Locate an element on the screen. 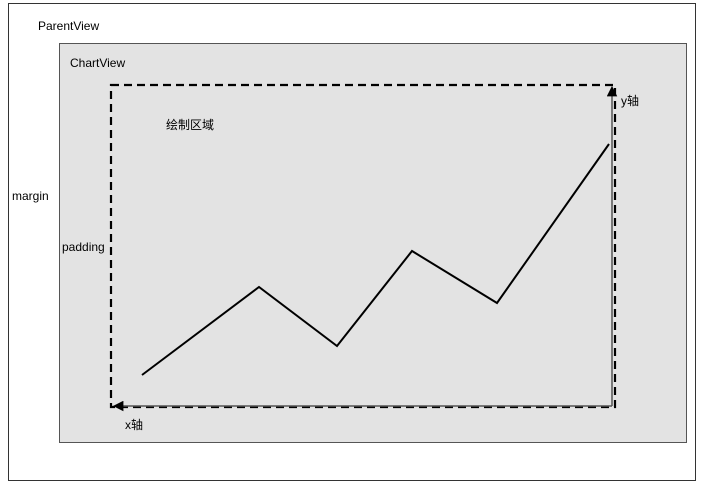  drawing-area-label: 绘制区域 is located at coordinates (190, 125).